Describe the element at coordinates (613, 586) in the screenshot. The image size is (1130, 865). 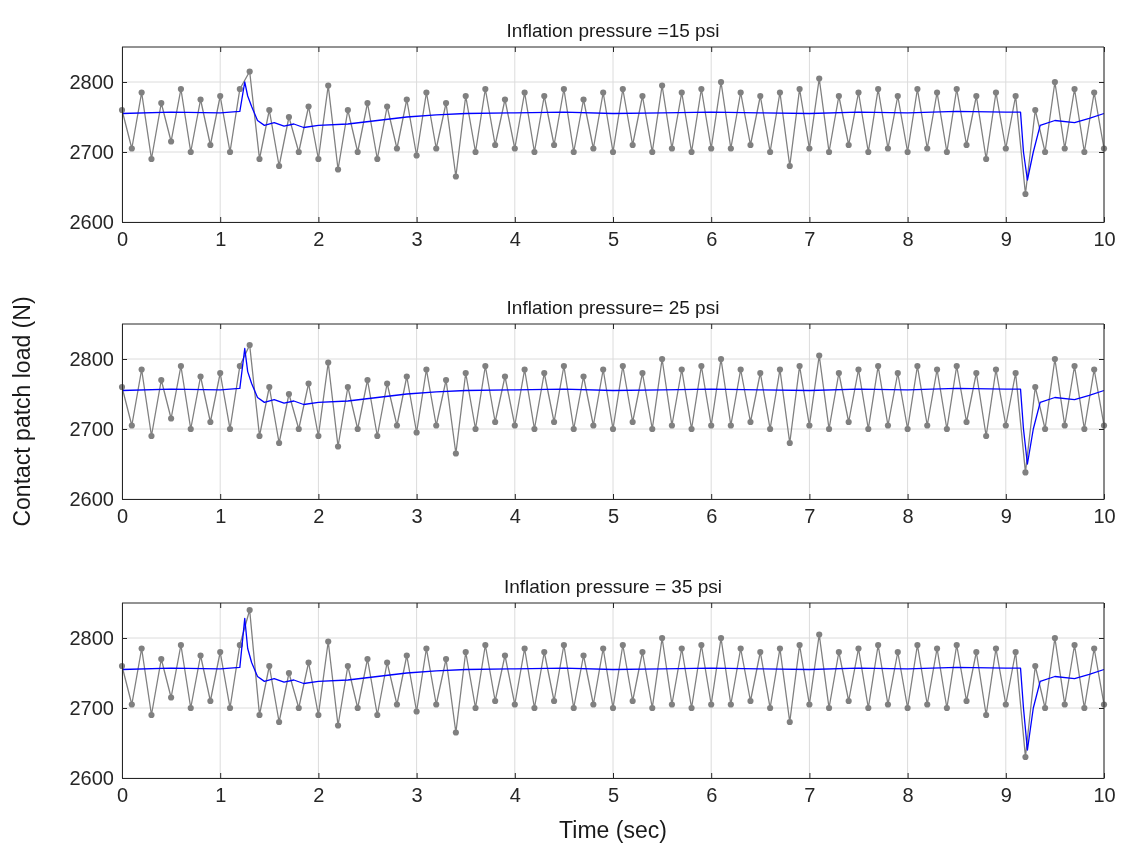
I see `chart-title: Inflation pressure = 35 psi` at that location.